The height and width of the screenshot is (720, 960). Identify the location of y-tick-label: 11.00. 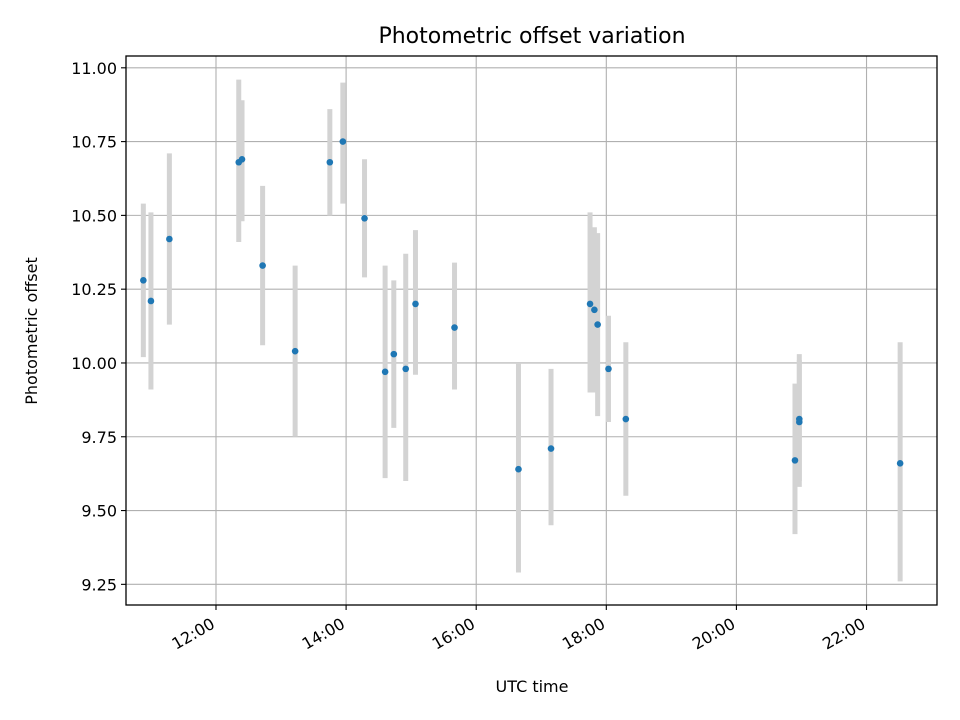
(94, 68).